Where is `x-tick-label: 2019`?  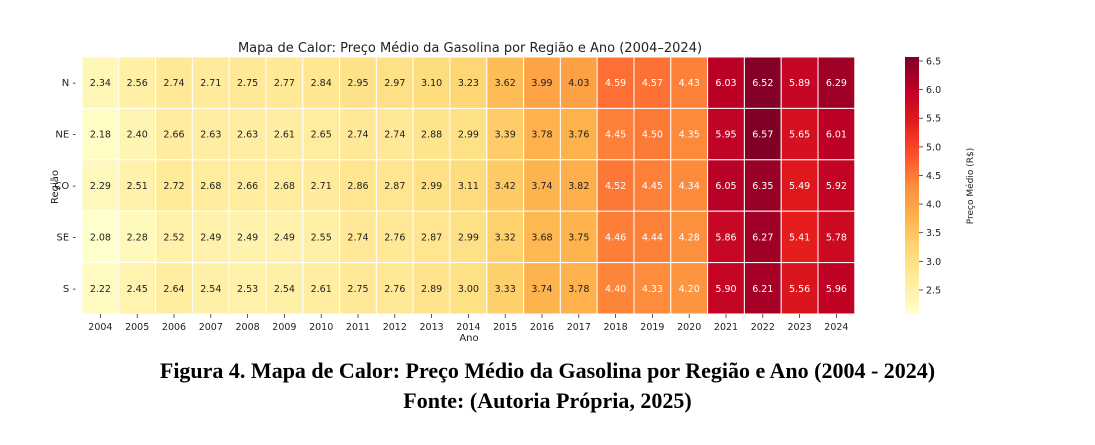
x-tick-label: 2019 is located at coordinates (652, 327).